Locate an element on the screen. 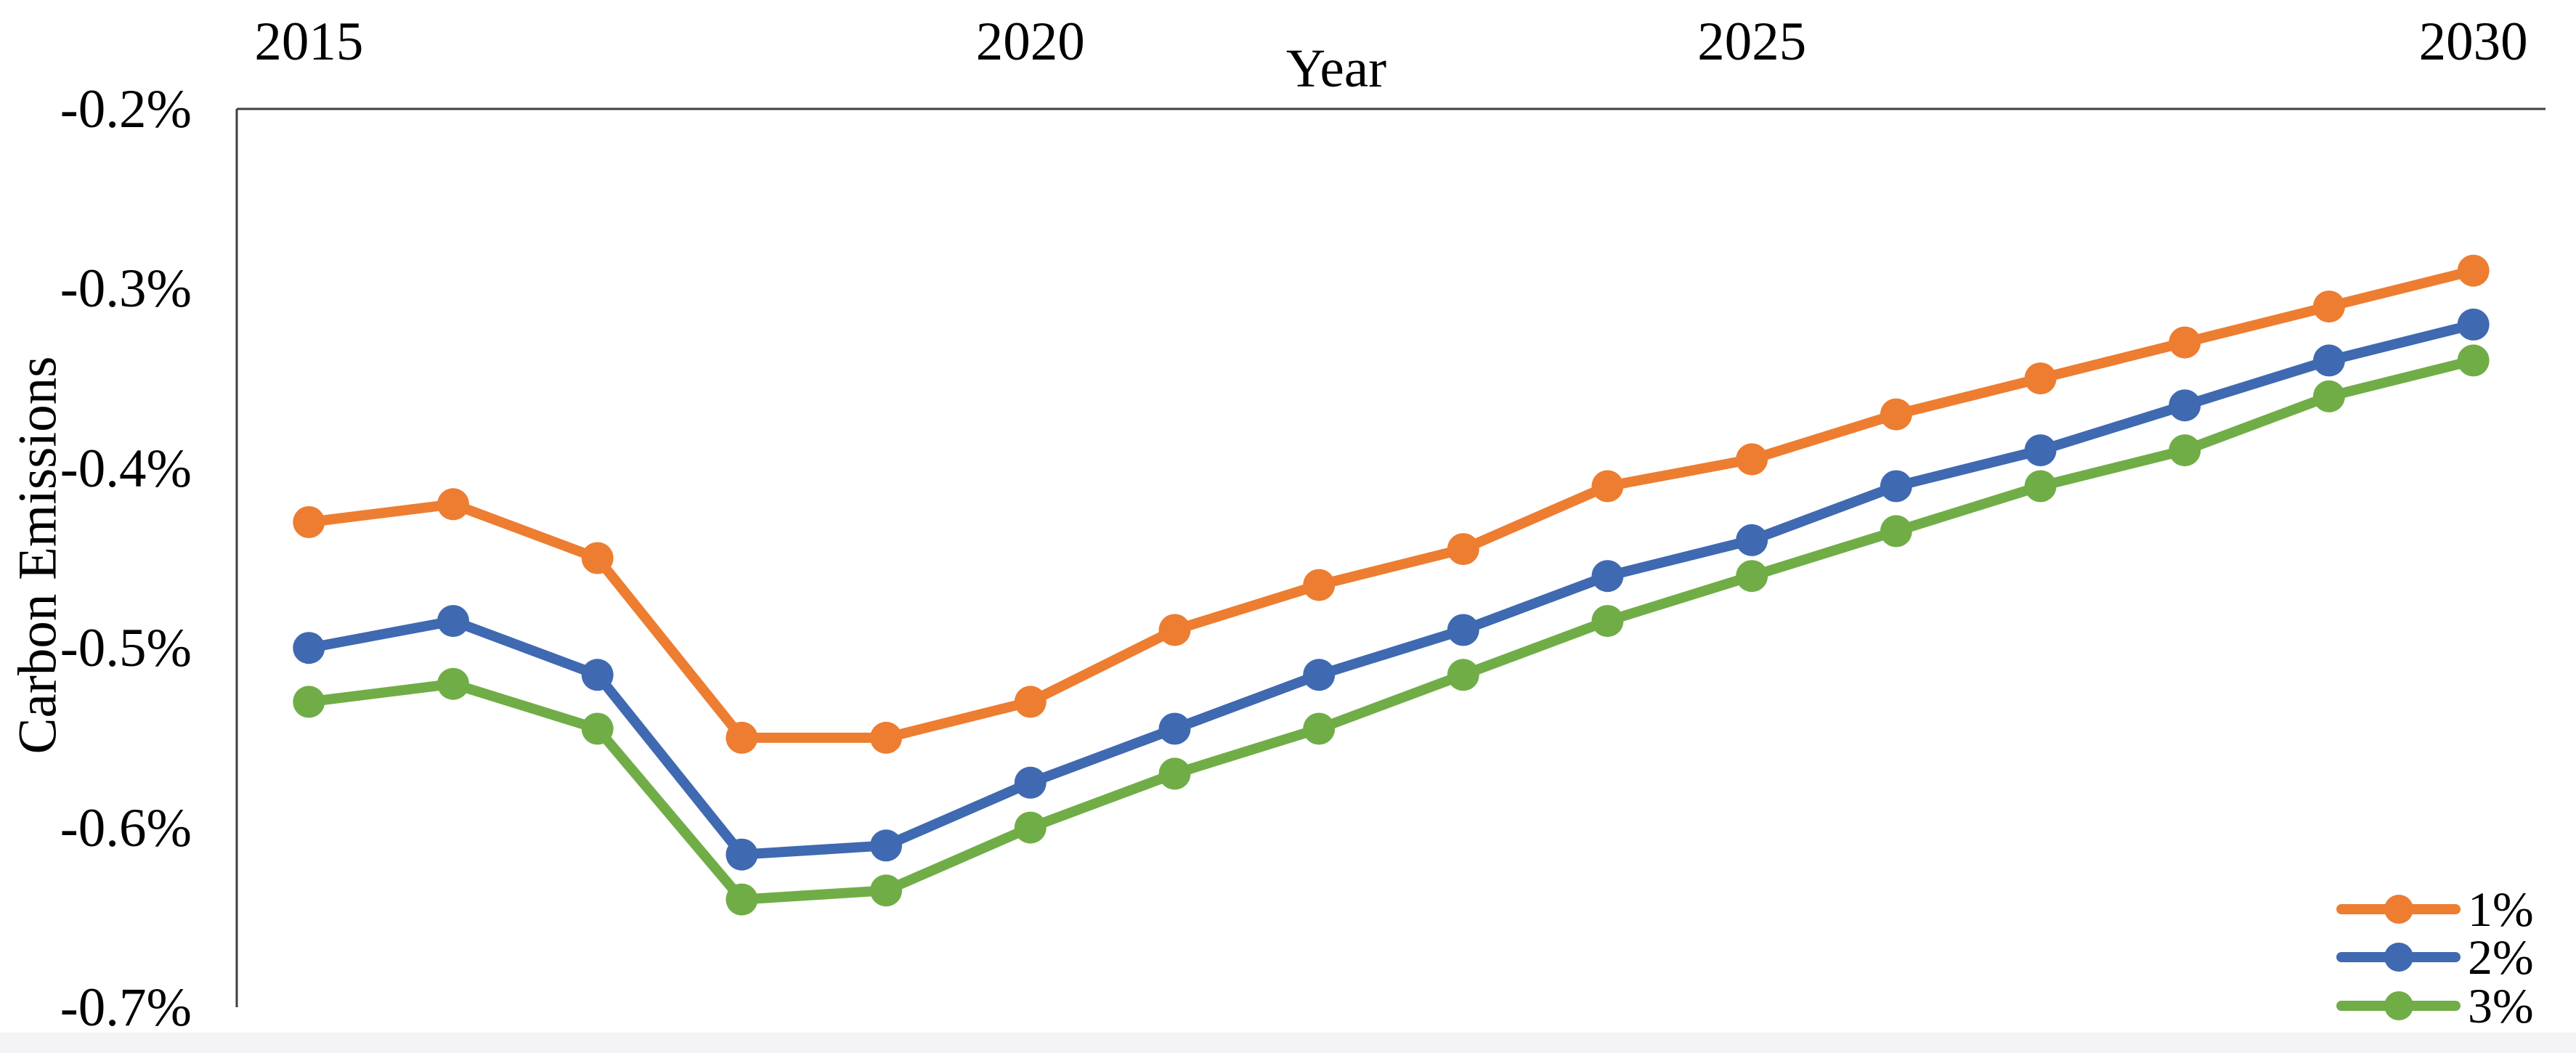 Image resolution: width=2576 pixels, height=1053 pixels. data-point-1%-2015 is located at coordinates (309, 522).